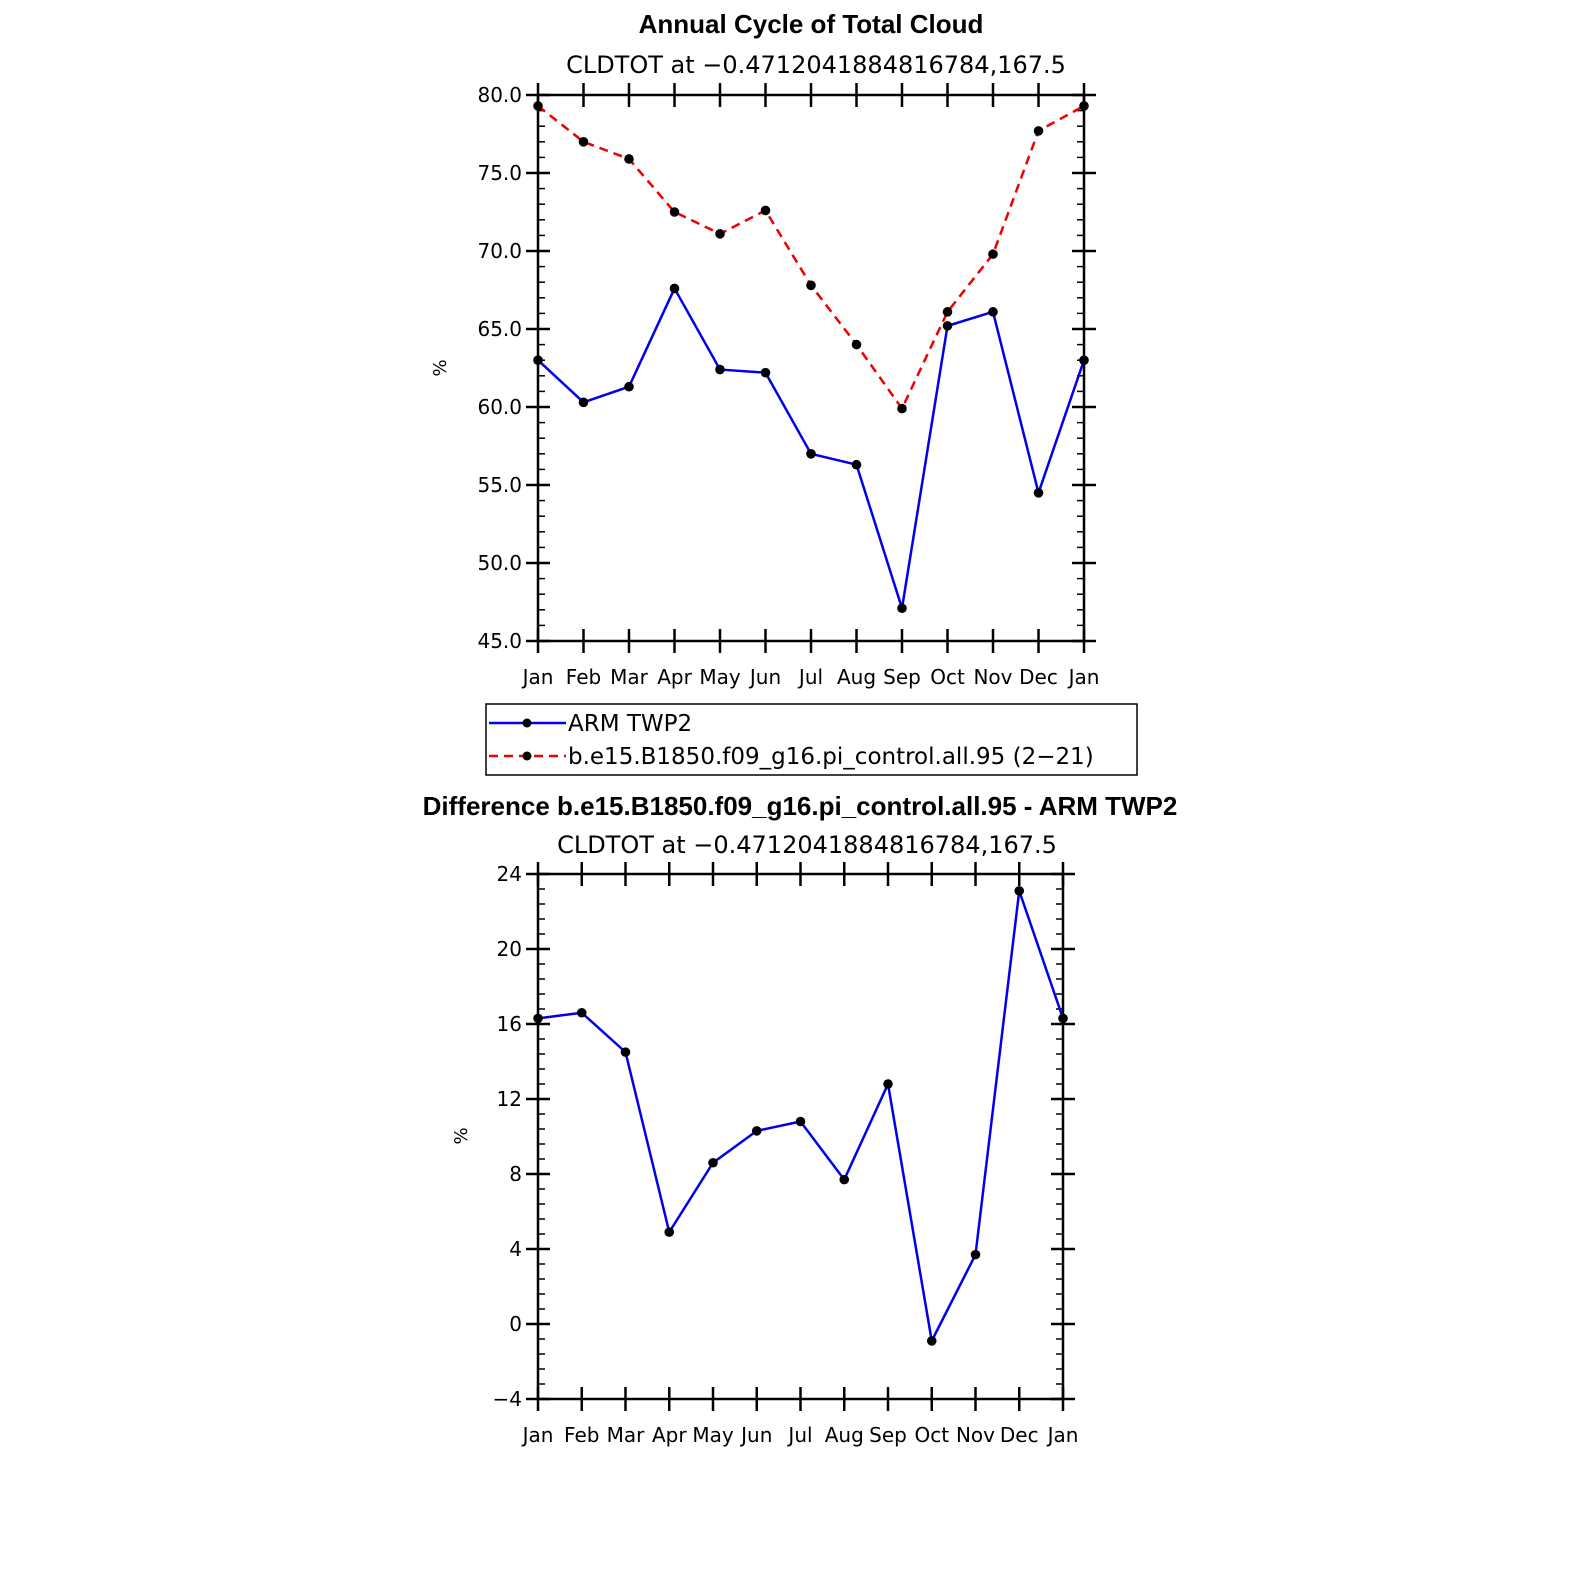 The width and height of the screenshot is (1574, 1574). What do you see at coordinates (844, 1435) in the screenshot?
I see `chart2-xtick-label: Aug` at bounding box center [844, 1435].